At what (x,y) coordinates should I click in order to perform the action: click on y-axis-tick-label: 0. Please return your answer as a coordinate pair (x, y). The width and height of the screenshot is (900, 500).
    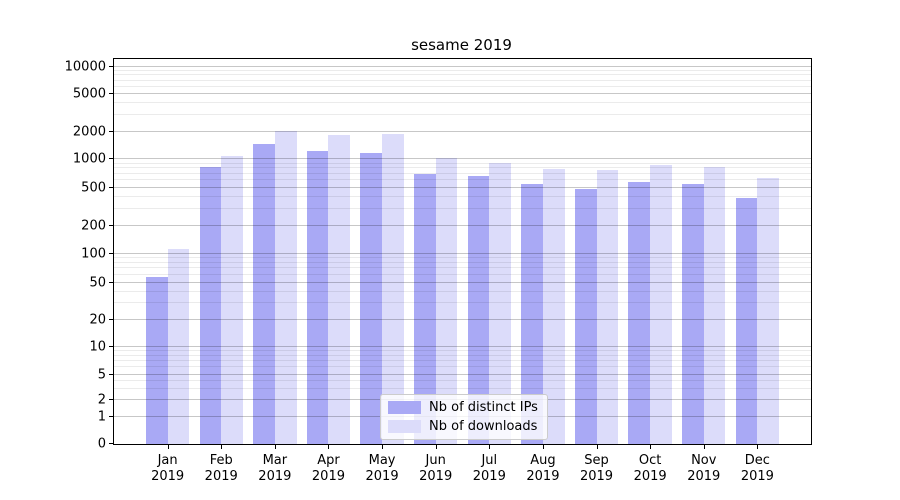
    Looking at the image, I should click on (101, 444).